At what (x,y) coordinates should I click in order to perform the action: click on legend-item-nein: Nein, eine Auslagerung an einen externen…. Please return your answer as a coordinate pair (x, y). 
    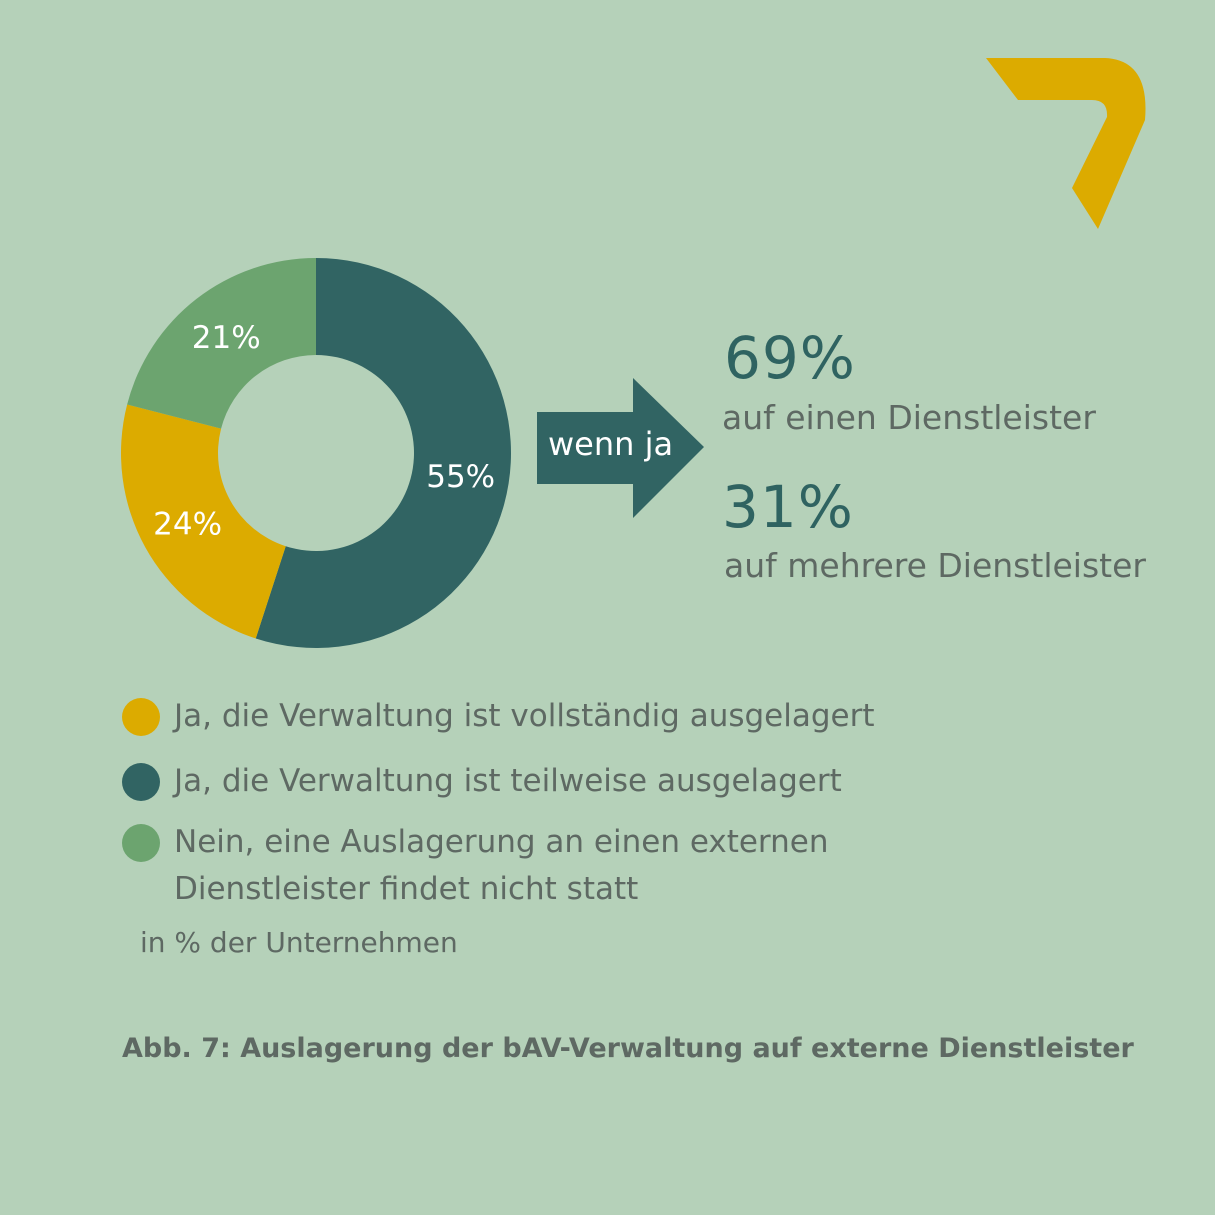
    Looking at the image, I should click on (578, 868).